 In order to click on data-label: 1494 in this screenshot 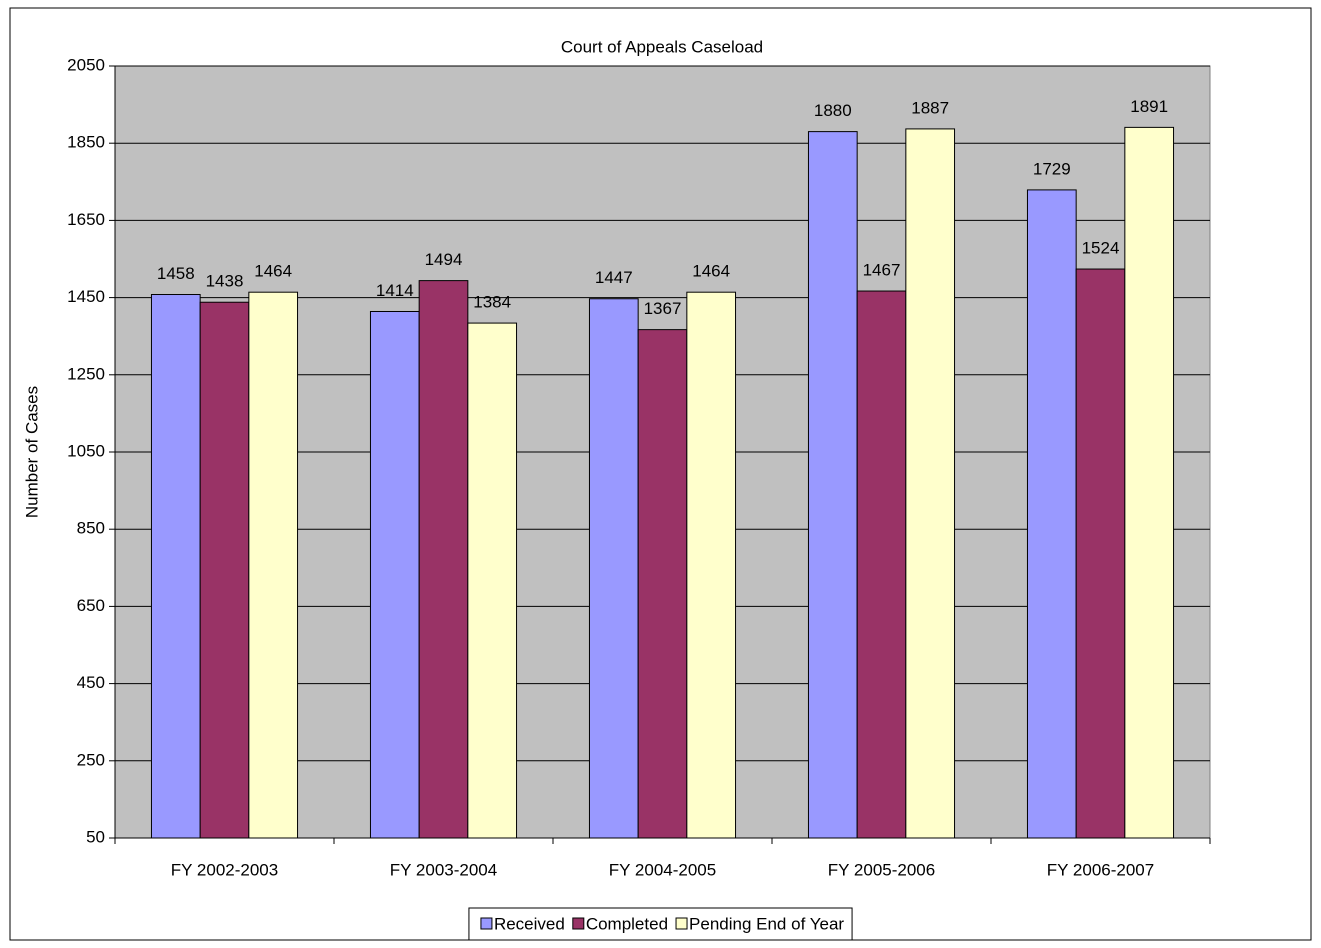, I will do `click(444, 259)`.